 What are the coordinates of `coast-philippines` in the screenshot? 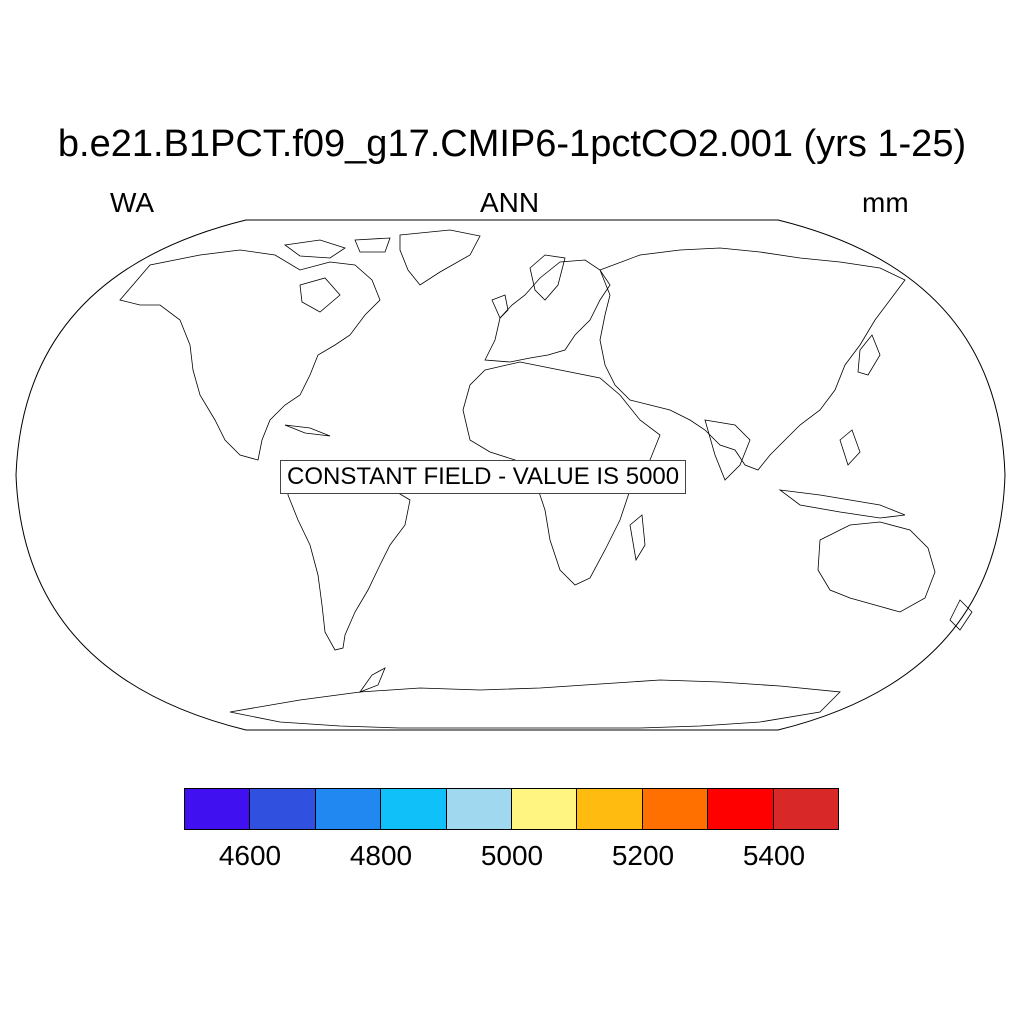 It's located at (850, 447).